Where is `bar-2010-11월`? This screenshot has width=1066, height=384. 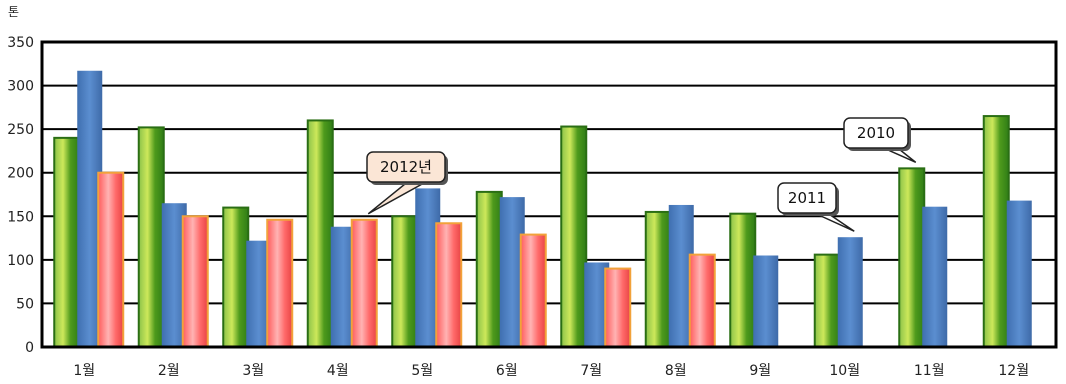
bar-2010-11월 is located at coordinates (912, 257).